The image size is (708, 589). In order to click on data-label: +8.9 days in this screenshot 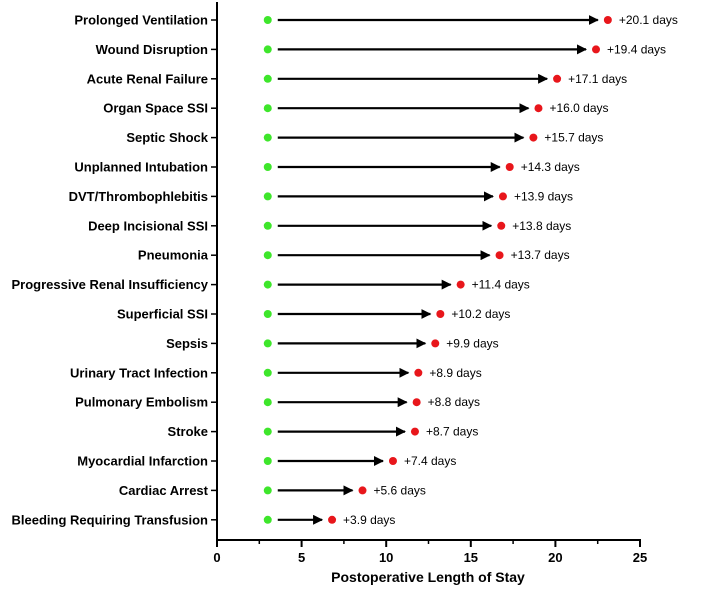, I will do `click(455, 373)`.